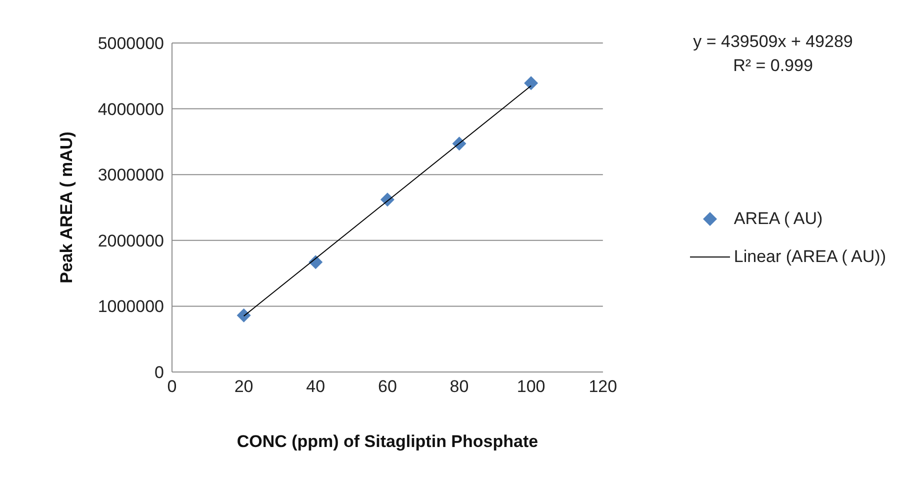  I want to click on y-tick-label: 0, so click(159, 372).